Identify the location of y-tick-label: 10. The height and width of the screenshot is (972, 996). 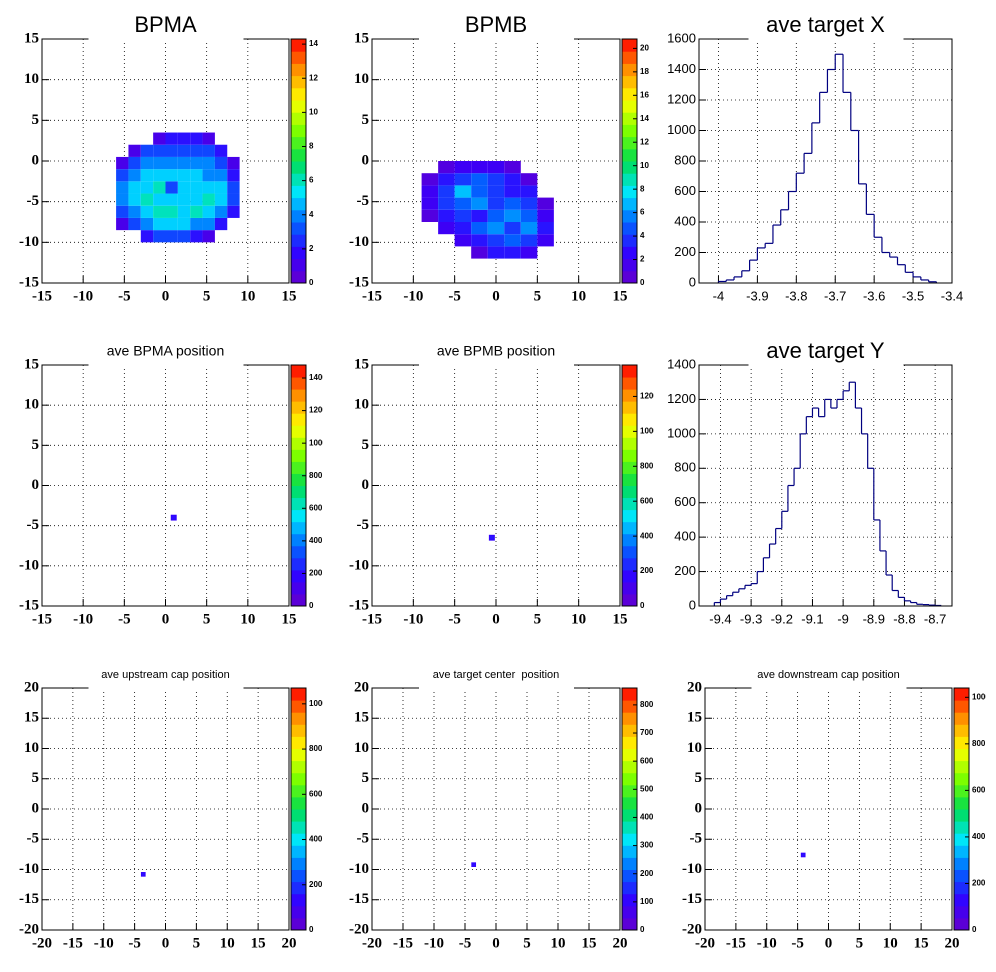
(31, 748).